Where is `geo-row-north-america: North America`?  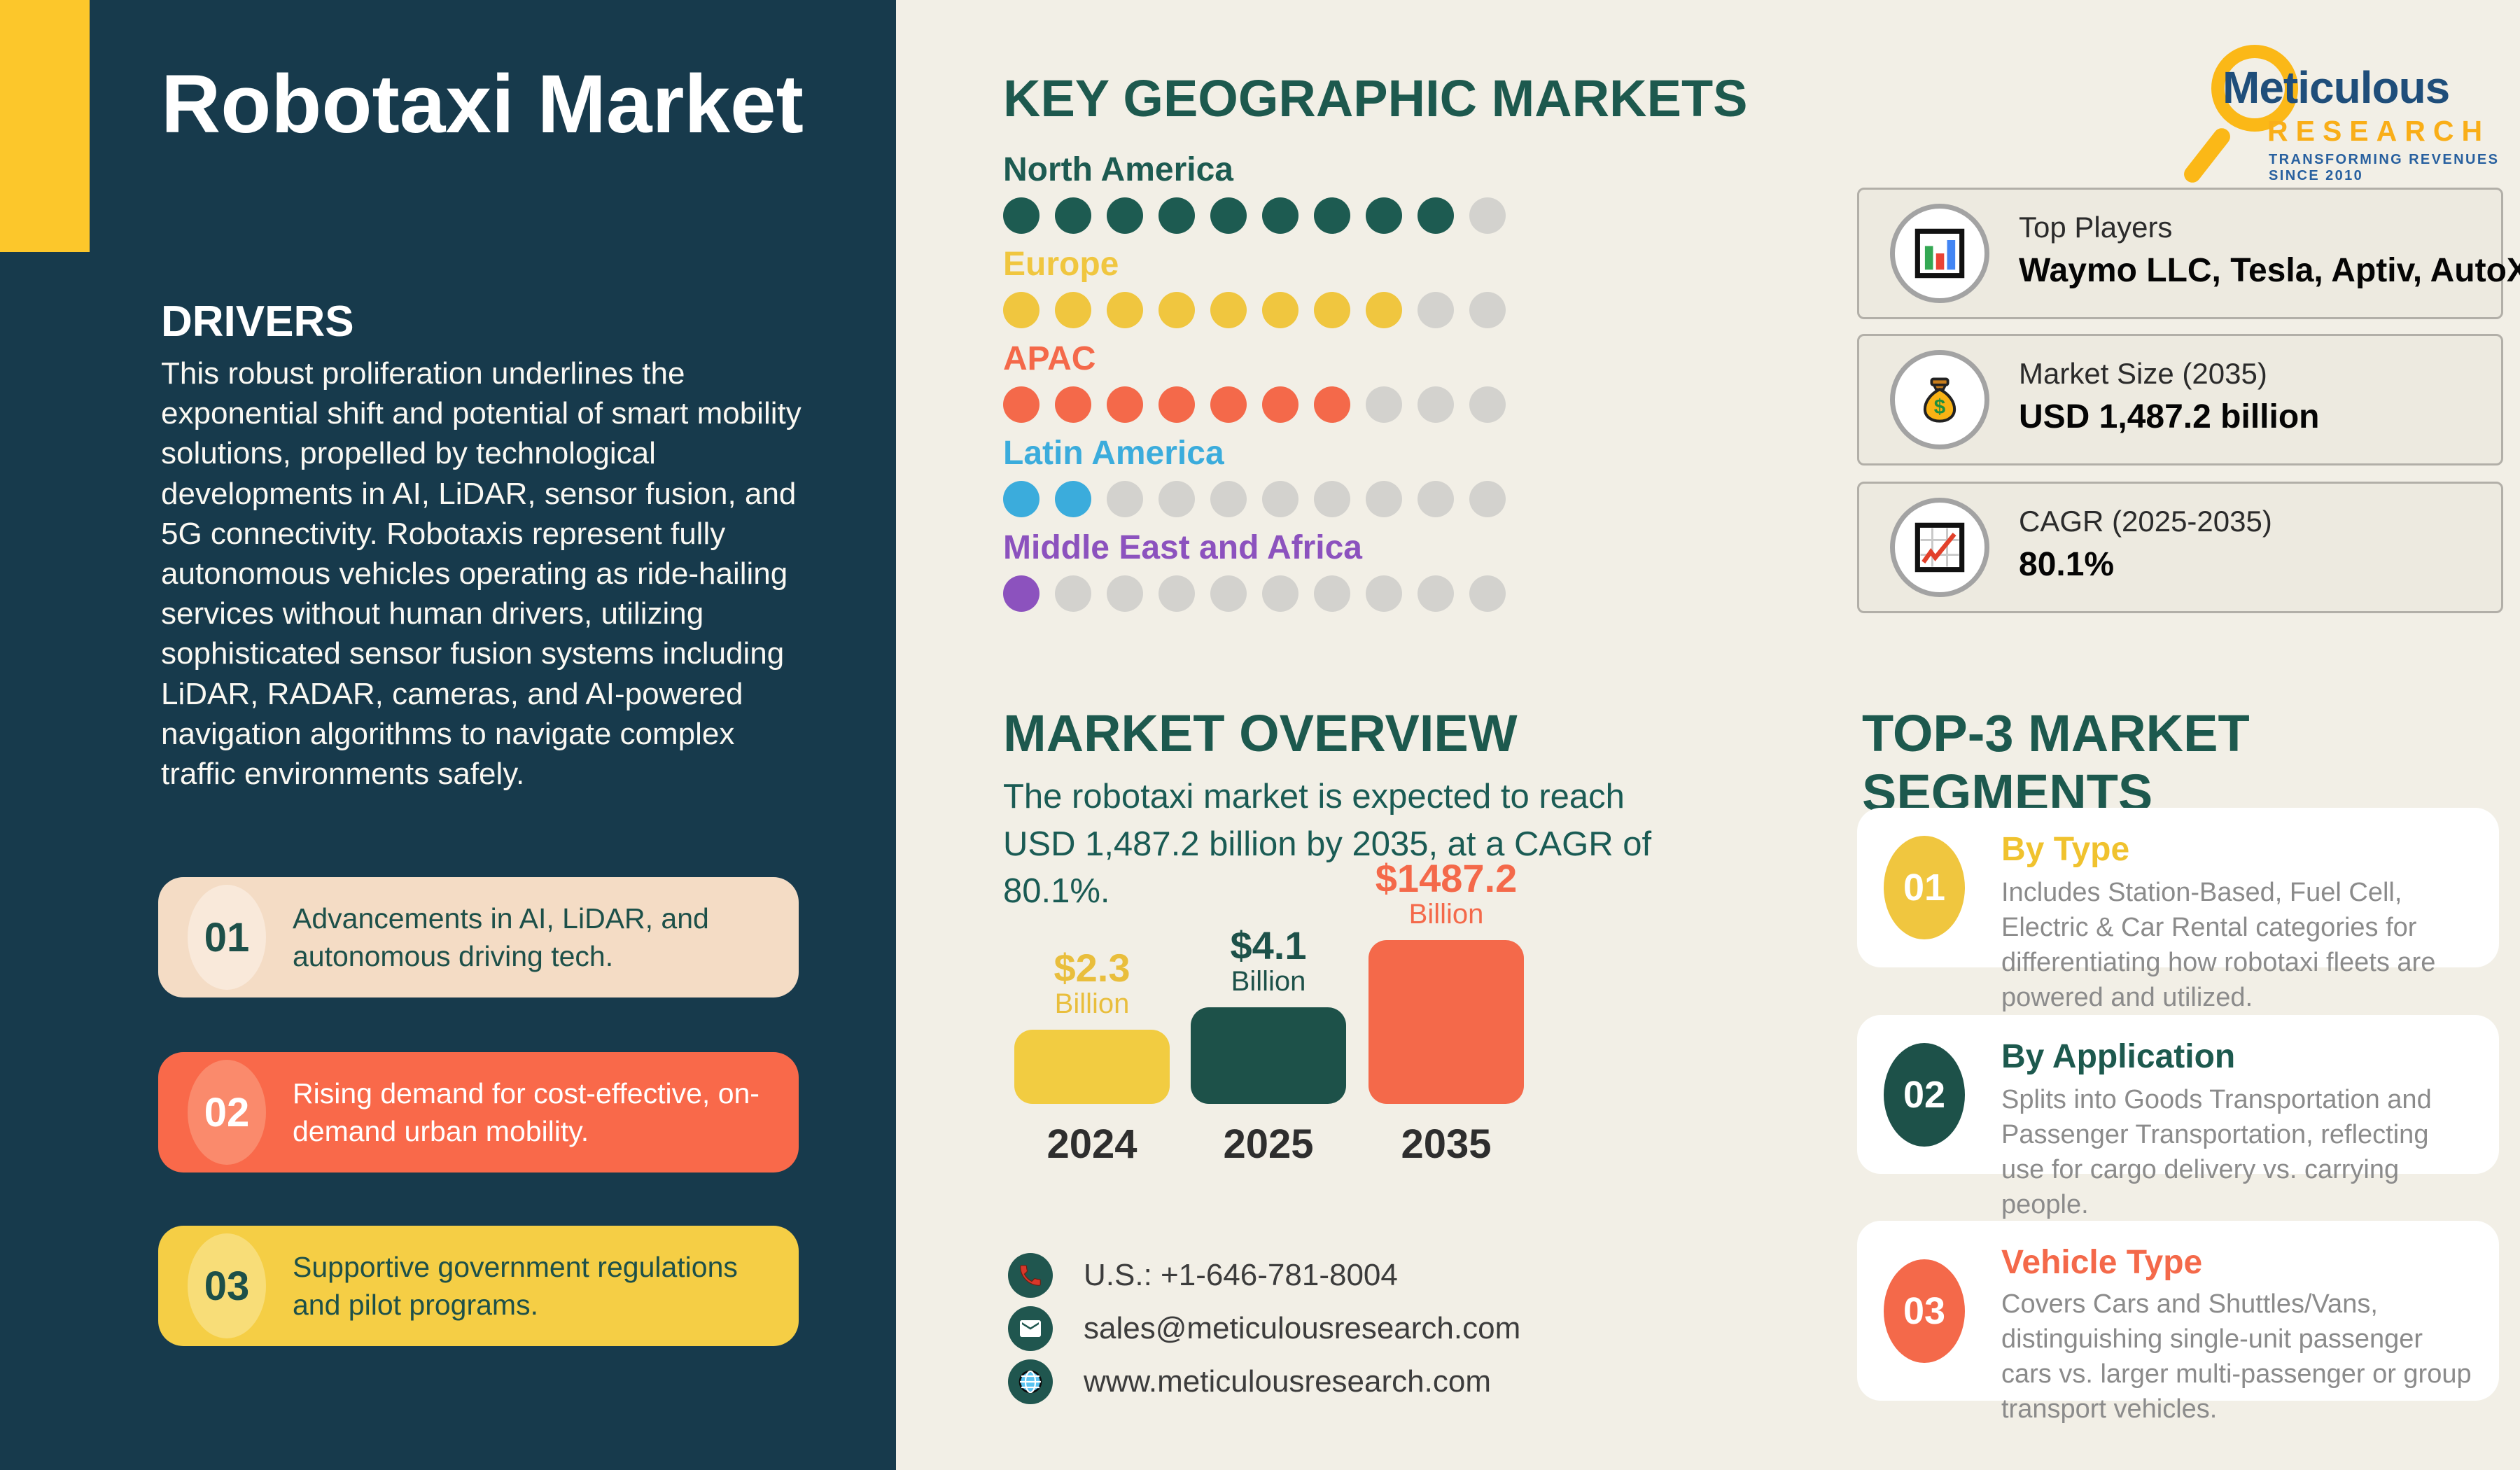 geo-row-north-america: North America is located at coordinates (1254, 192).